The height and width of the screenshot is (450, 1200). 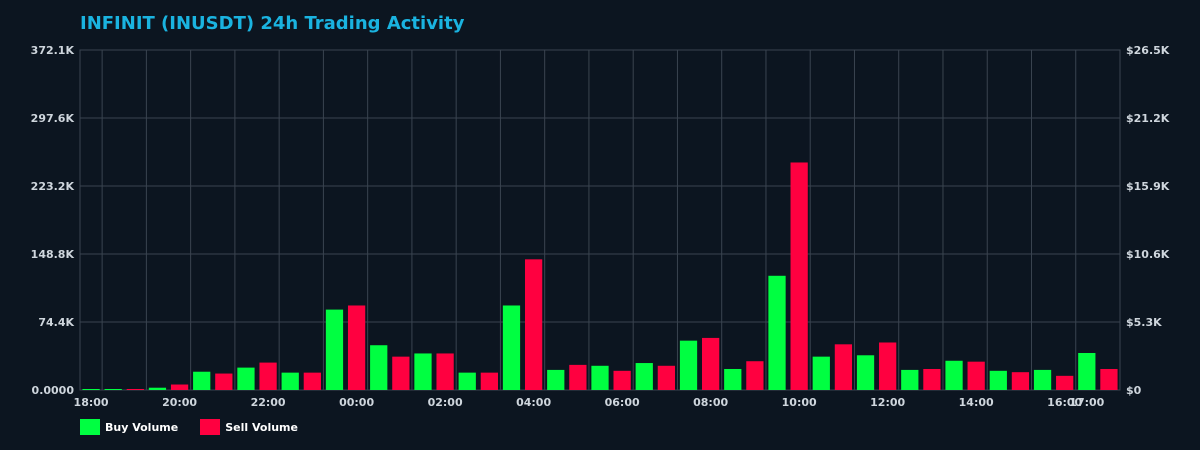 What do you see at coordinates (56, 322) in the screenshot?
I see `y-left-tick-label: 74.4K` at bounding box center [56, 322].